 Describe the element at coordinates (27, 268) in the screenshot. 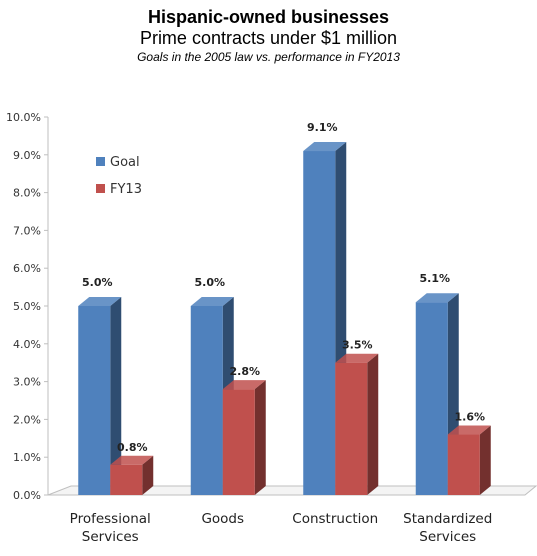

I see `y-tick-label: 6.0%` at that location.